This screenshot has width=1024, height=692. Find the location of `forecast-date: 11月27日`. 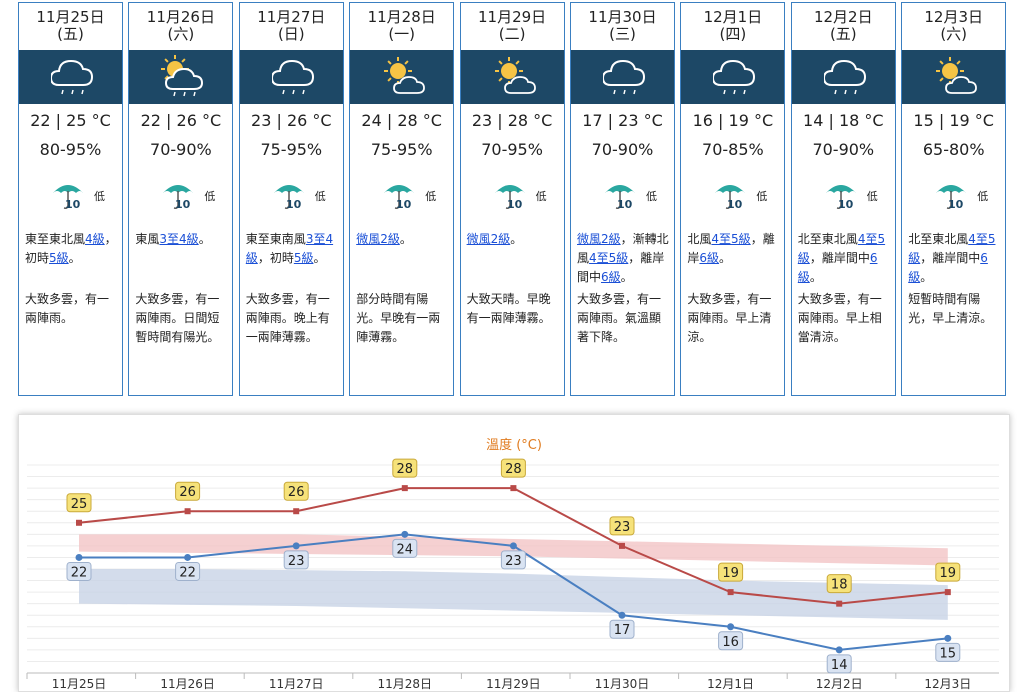

forecast-date: 11月27日 is located at coordinates (291, 17).